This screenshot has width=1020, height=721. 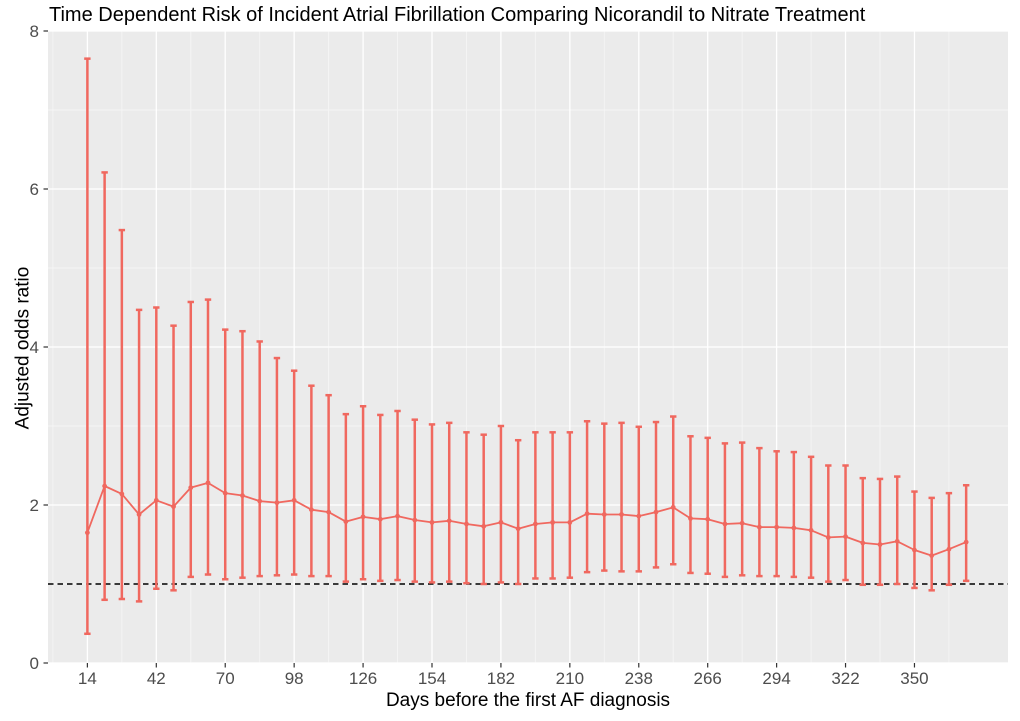 What do you see at coordinates (34, 505) in the screenshot?
I see `y-tick-label: 2` at bounding box center [34, 505].